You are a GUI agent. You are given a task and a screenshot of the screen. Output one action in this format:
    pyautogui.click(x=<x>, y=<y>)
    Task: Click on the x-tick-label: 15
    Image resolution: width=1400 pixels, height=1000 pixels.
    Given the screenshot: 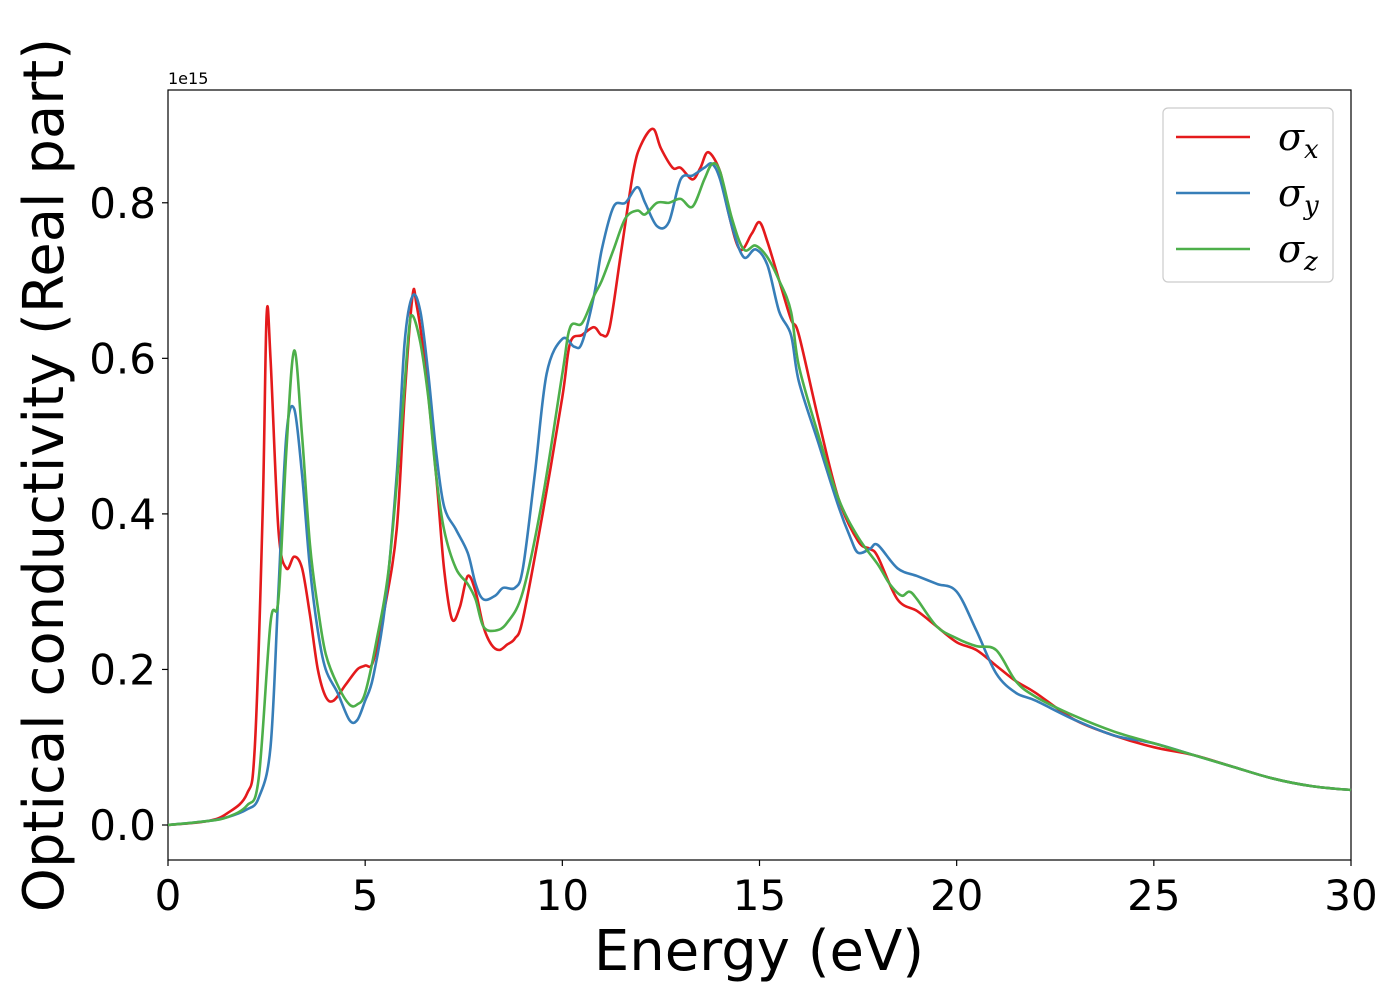 What is the action you would take?
    pyautogui.click(x=759, y=895)
    